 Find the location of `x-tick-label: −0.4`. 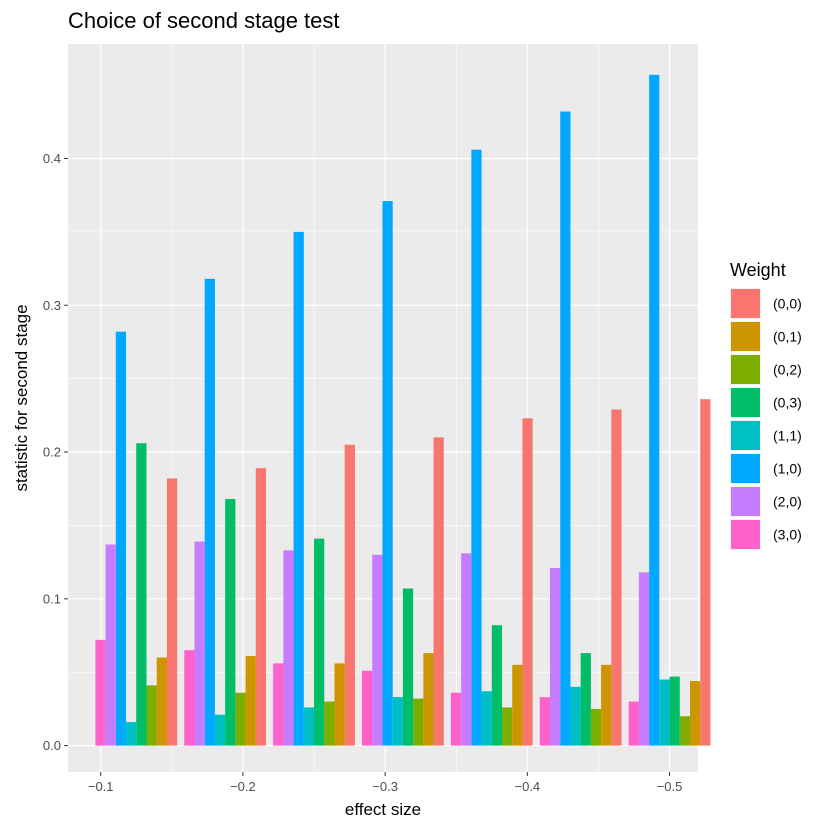

x-tick-label: −0.4 is located at coordinates (528, 786).